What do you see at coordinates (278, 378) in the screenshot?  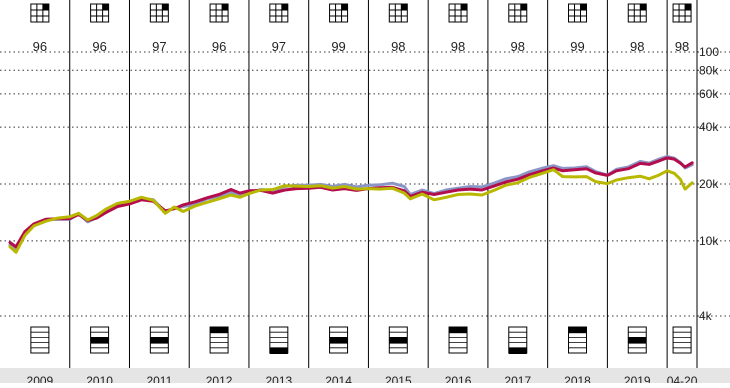 I see `year-label: 2013` at bounding box center [278, 378].